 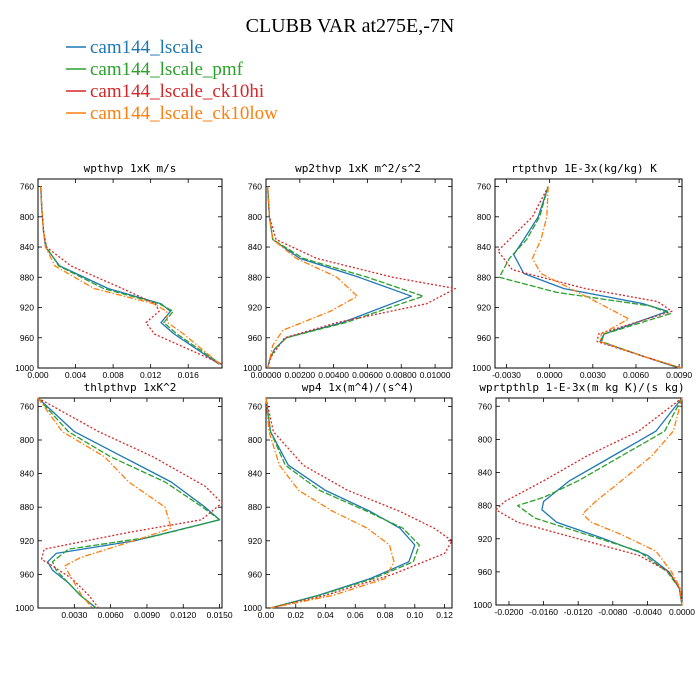 What do you see at coordinates (38, 375) in the screenshot?
I see `x-tick-label: 0.000` at bounding box center [38, 375].